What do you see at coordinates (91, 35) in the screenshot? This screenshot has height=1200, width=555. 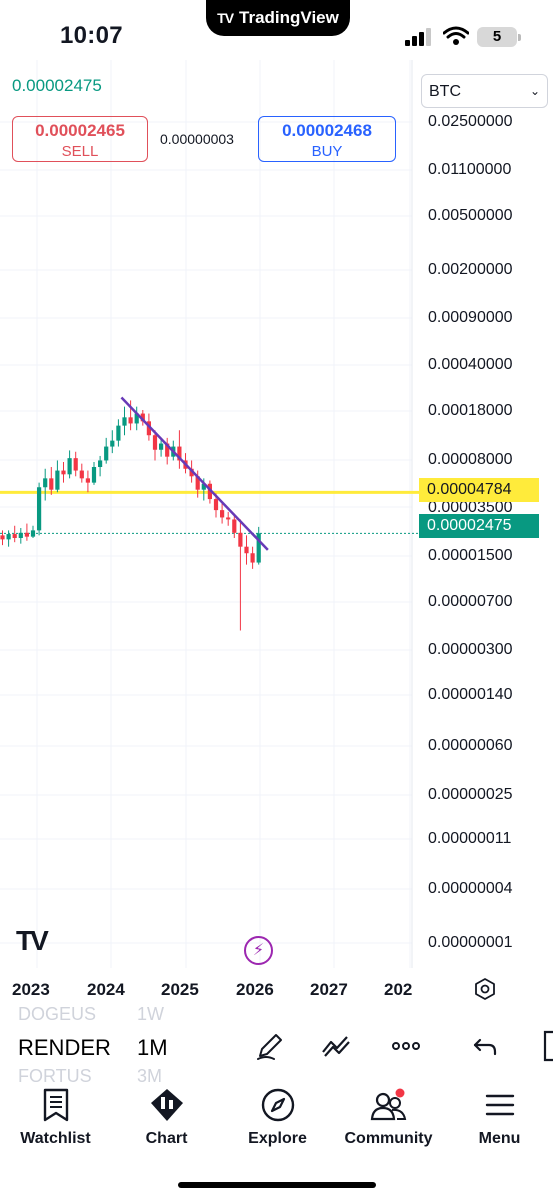 I see `status-time: 10:07` at bounding box center [91, 35].